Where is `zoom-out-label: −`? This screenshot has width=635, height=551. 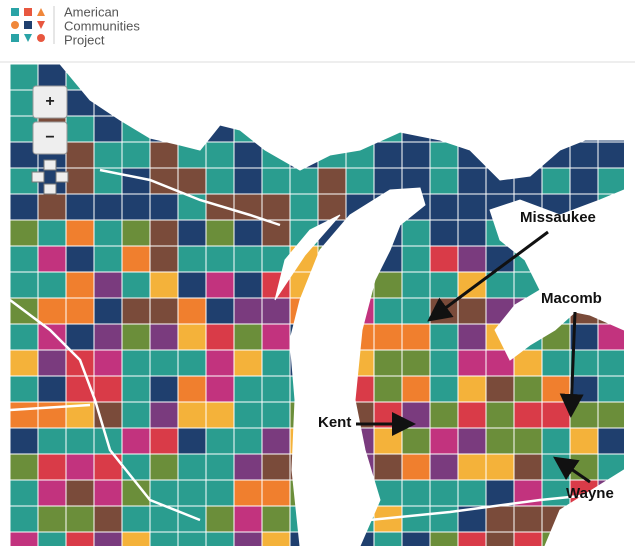 zoom-out-label: − is located at coordinates (49, 137).